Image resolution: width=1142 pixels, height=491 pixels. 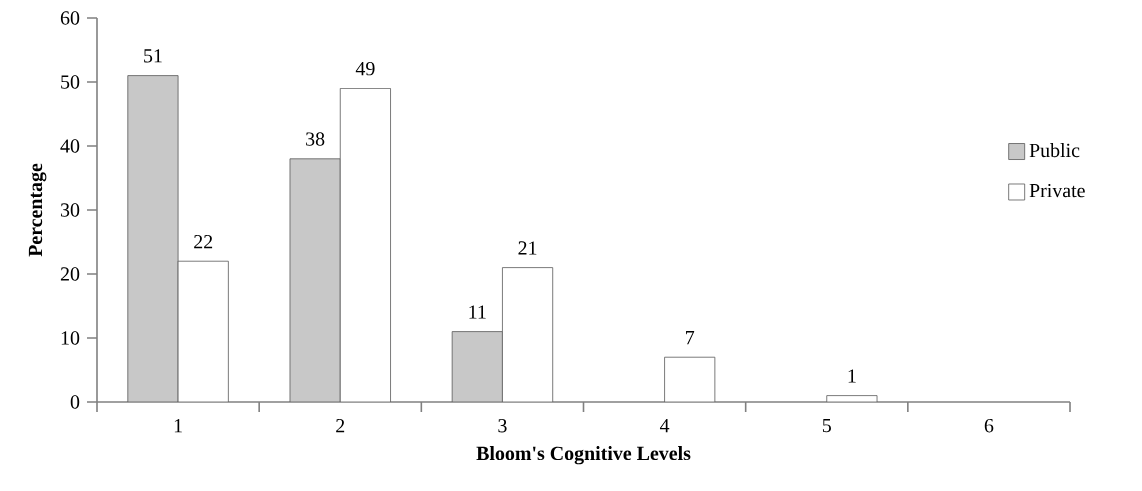 I want to click on y-axis-title: Percentage, so click(x=37, y=210).